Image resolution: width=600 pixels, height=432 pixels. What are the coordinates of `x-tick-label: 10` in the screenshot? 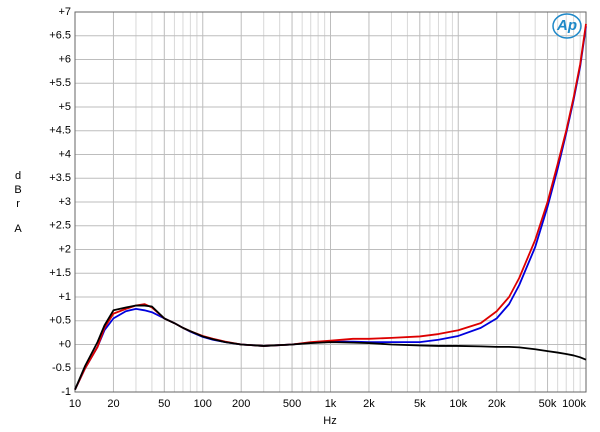 It's located at (75, 404).